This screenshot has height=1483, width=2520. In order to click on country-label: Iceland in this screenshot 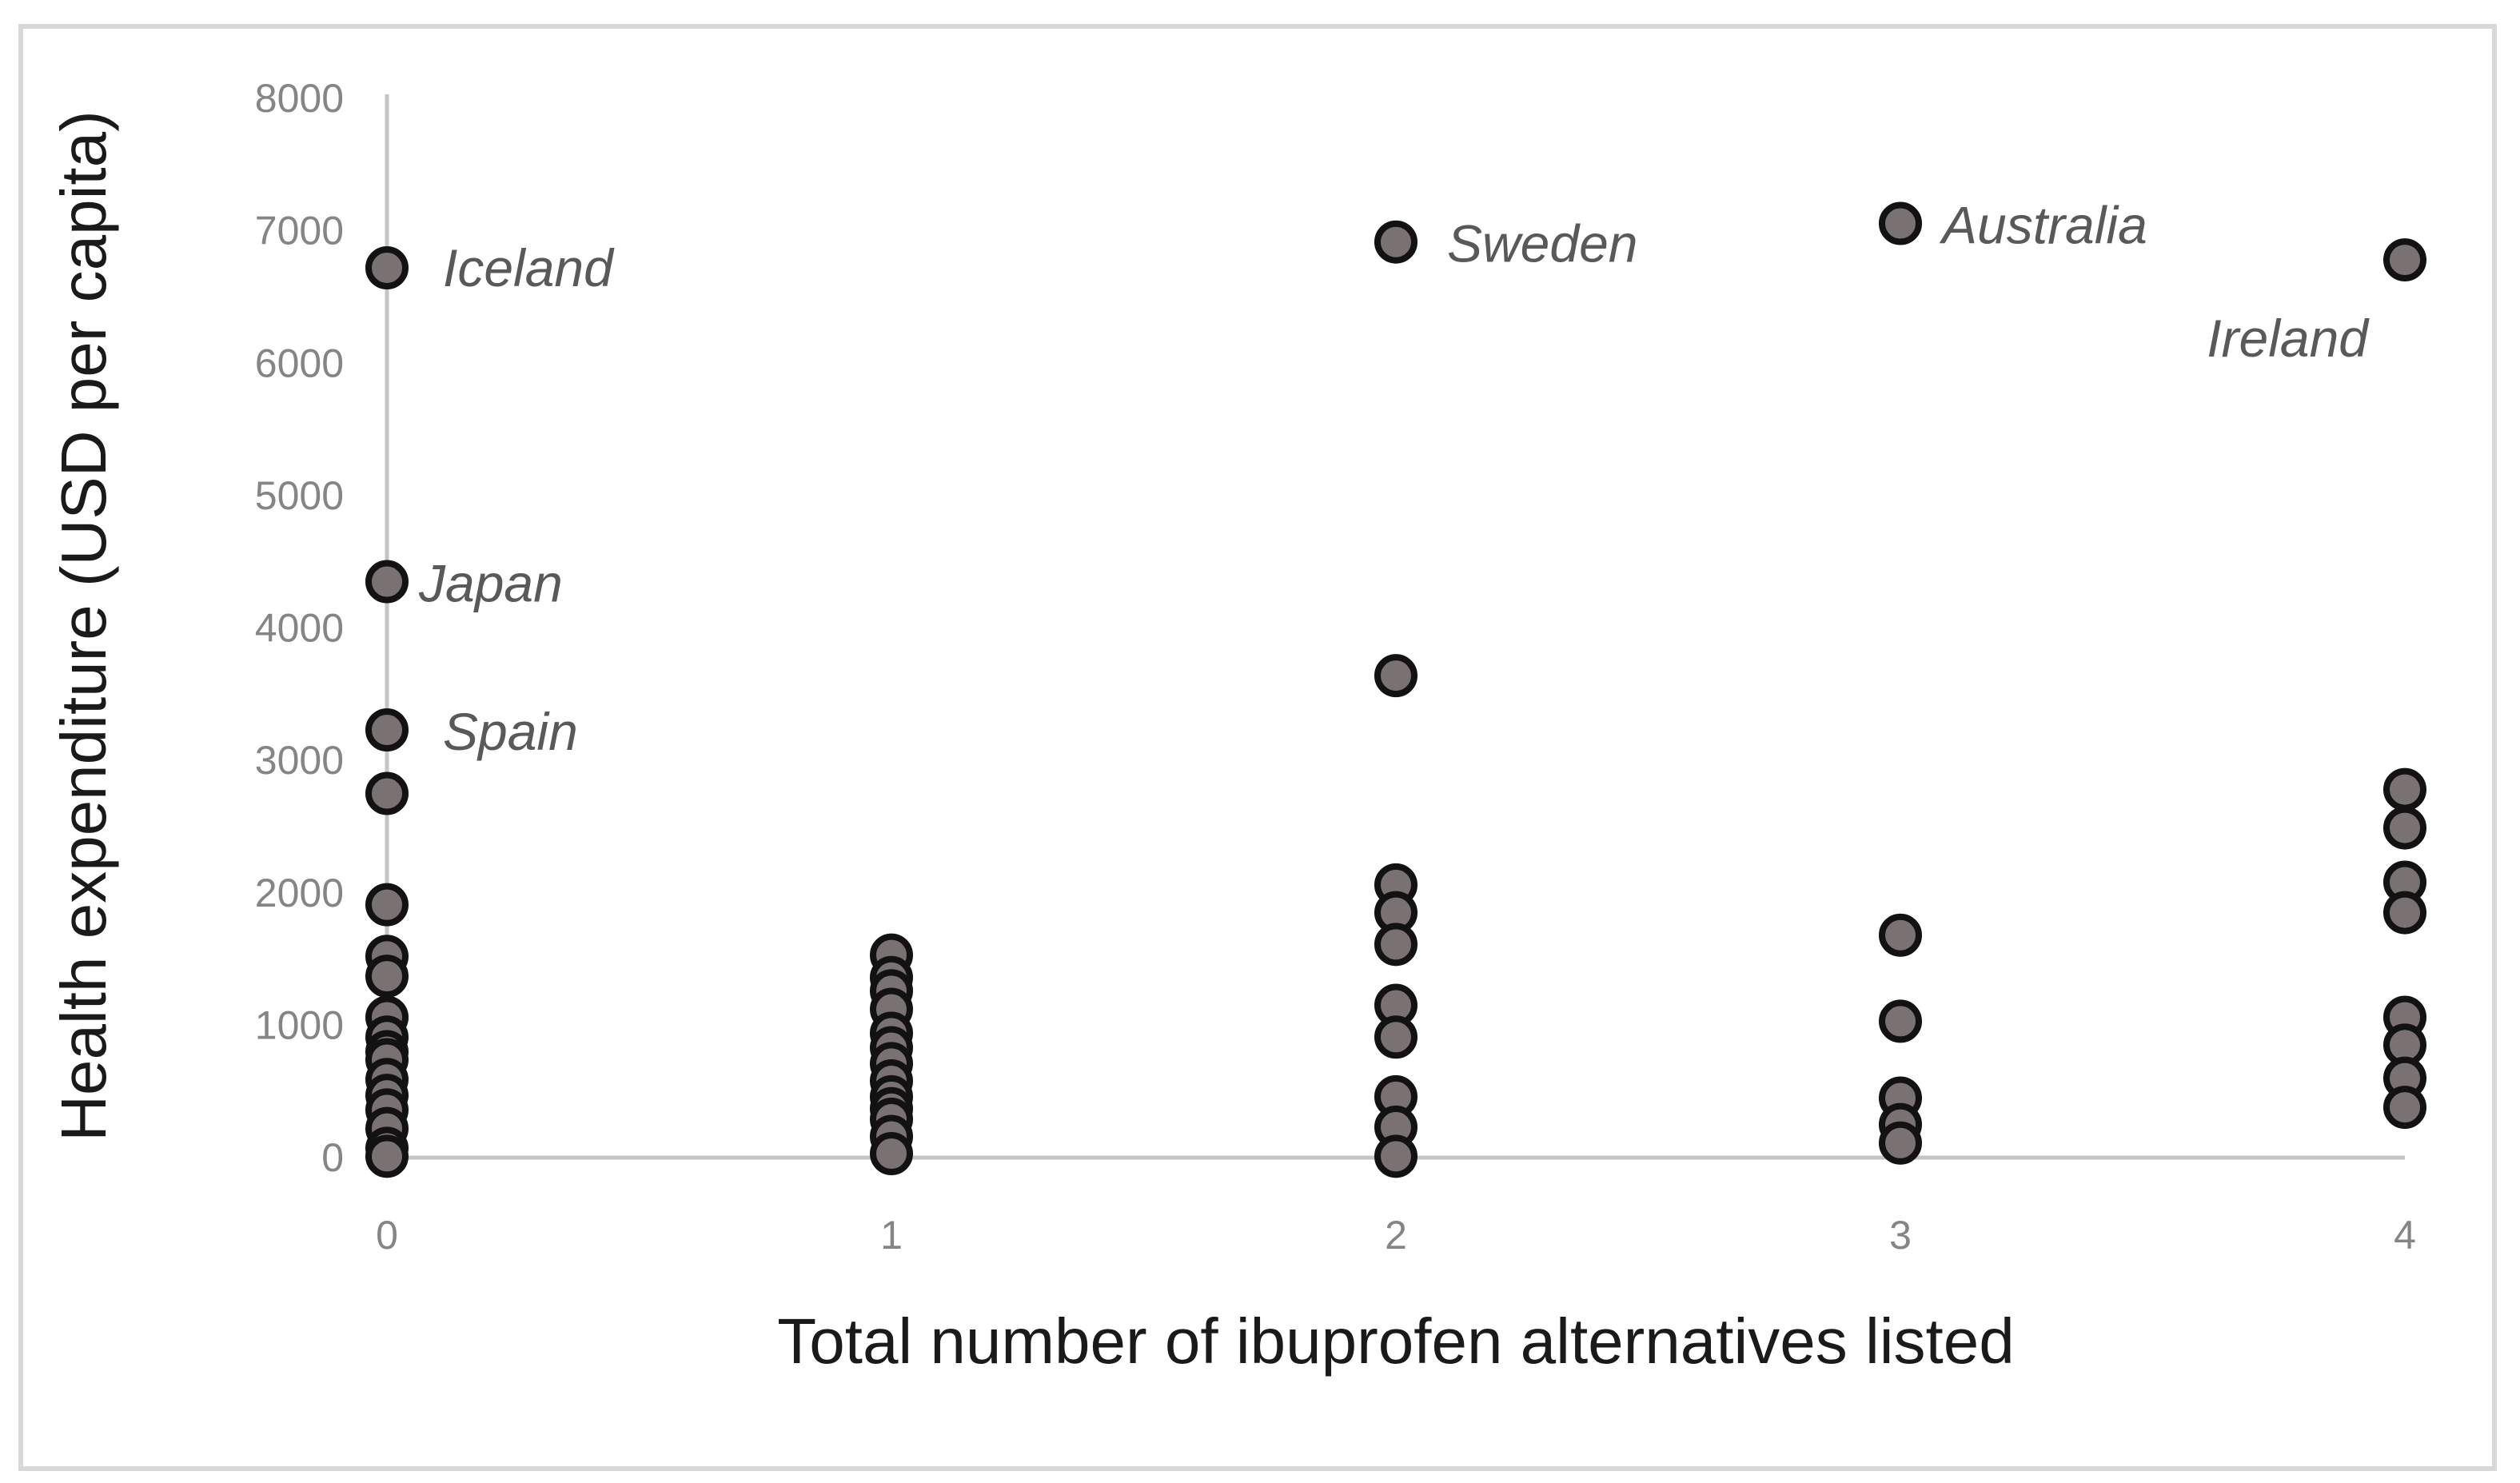, I will do `click(529, 267)`.